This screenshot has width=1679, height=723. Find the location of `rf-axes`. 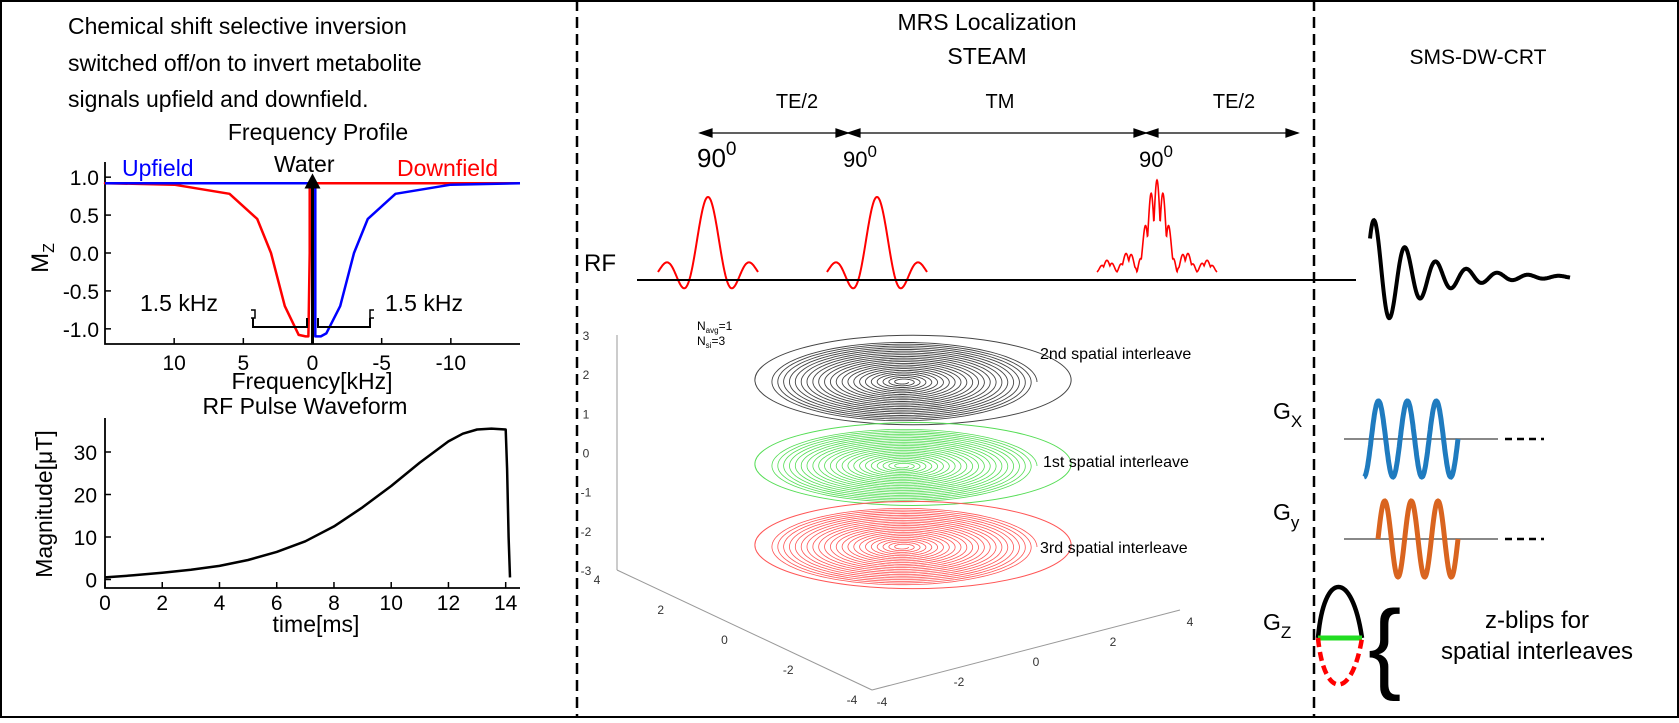

rf-axes is located at coordinates (312, 503).